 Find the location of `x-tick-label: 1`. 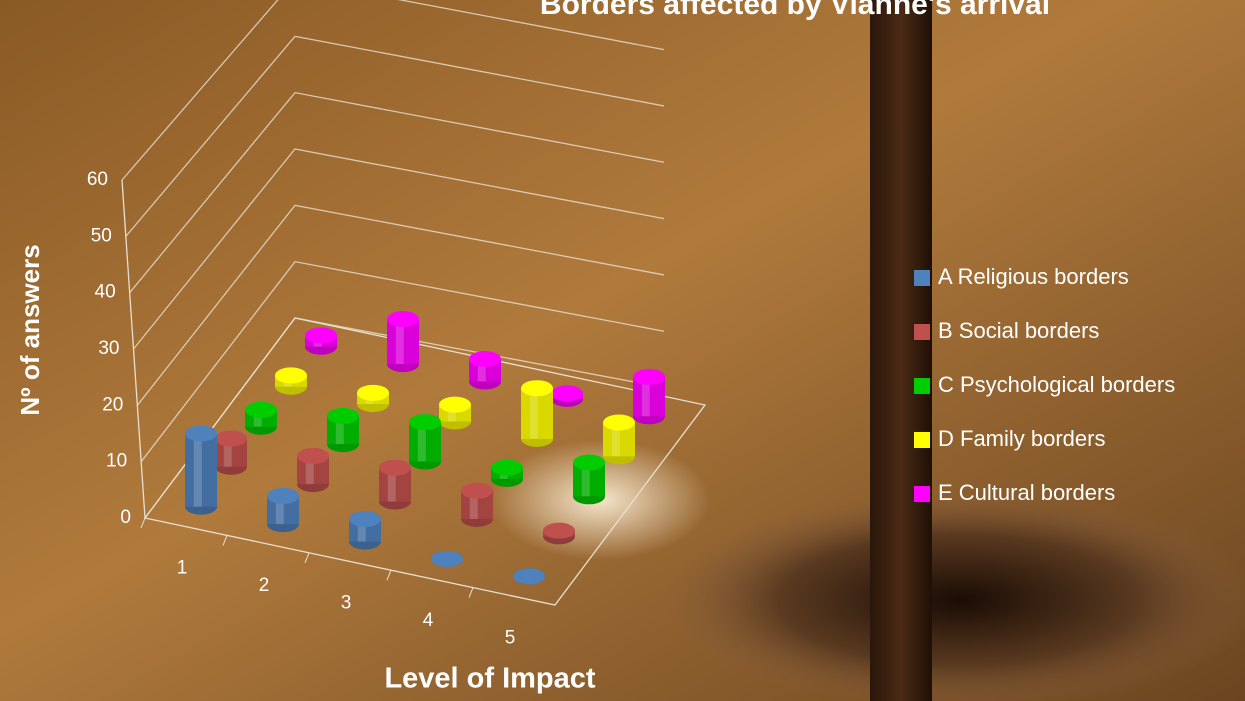

x-tick-label: 1 is located at coordinates (182, 568).